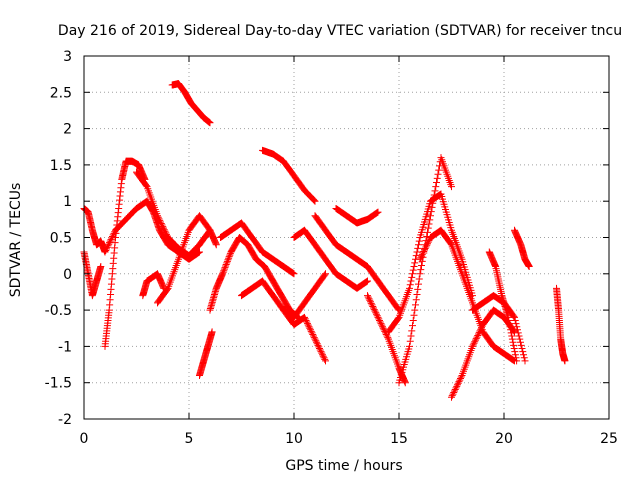  What do you see at coordinates (67, 130) in the screenshot?
I see `y-tick-label: 2` at bounding box center [67, 130].